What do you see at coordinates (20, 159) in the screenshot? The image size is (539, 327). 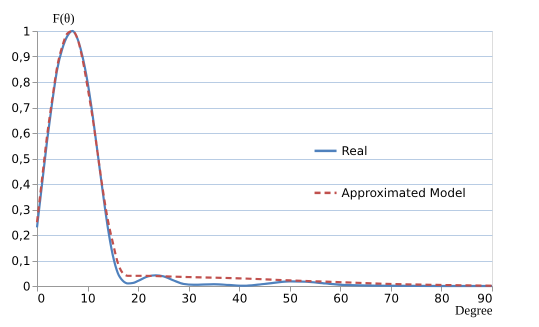 I see `y-tick-label: 0,5` at bounding box center [20, 159].